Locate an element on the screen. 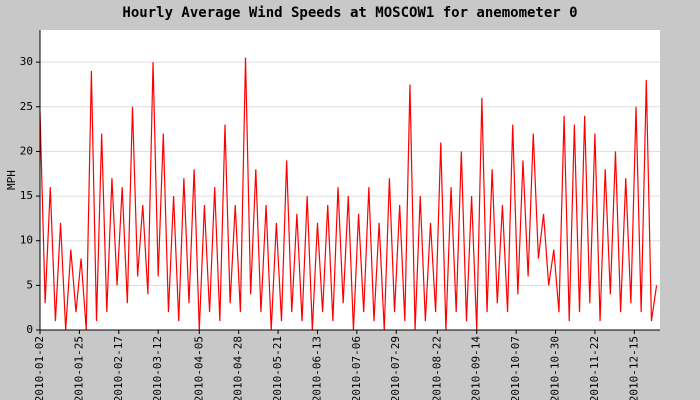  y-tick-label: 5 is located at coordinates (29, 284).